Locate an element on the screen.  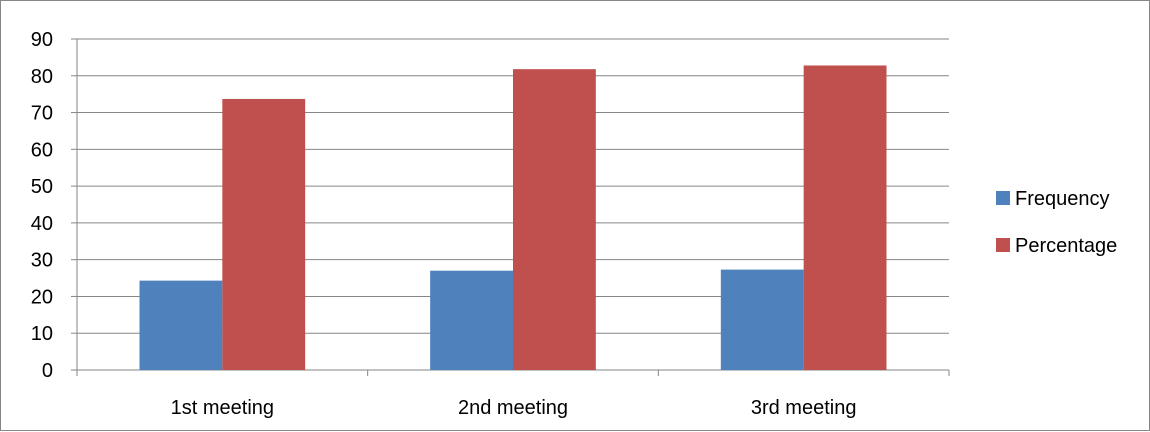
x-tick-label: 1st meeting is located at coordinates (222, 408).